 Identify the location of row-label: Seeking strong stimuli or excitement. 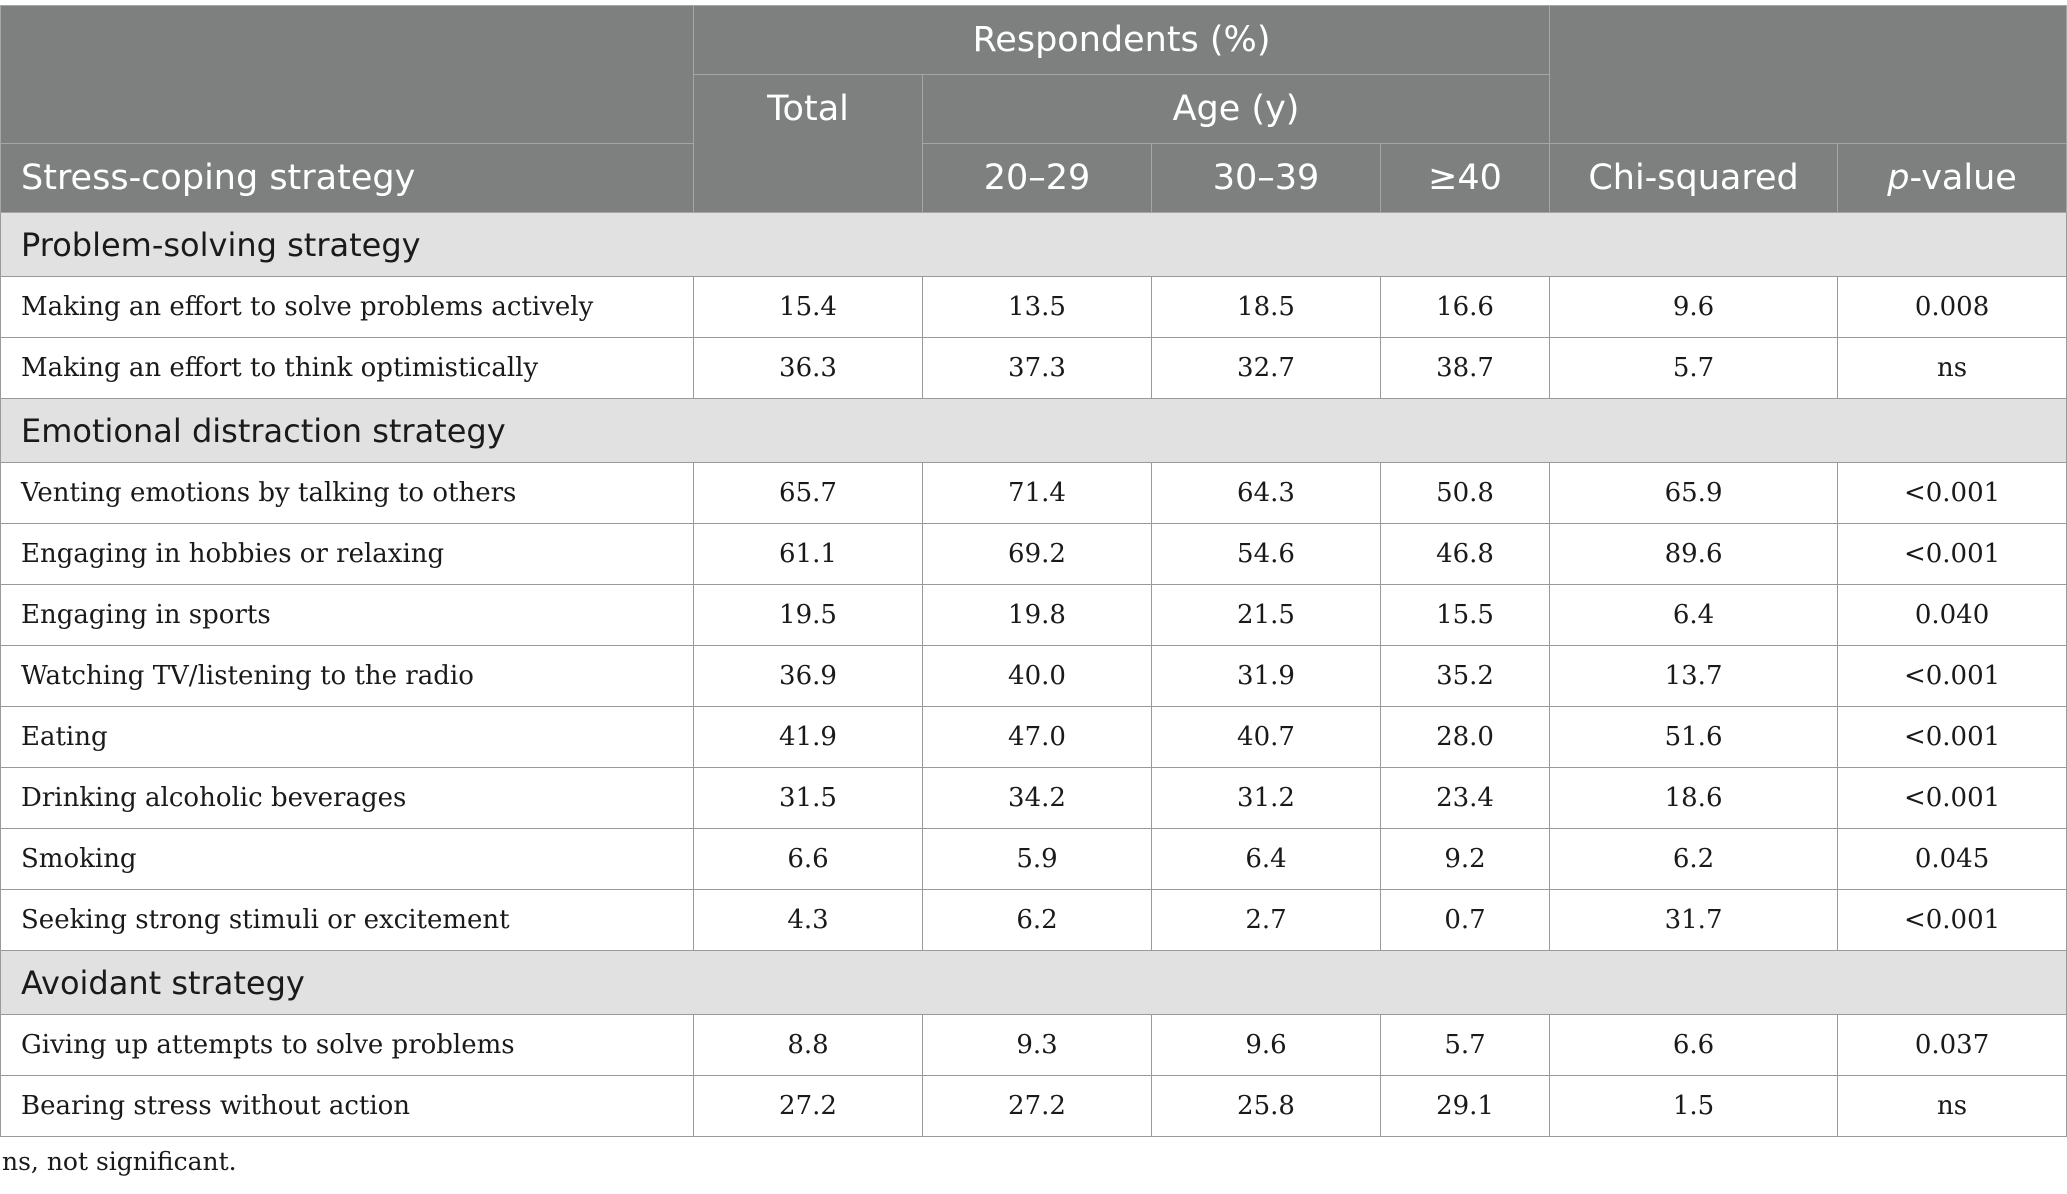
(347, 920).